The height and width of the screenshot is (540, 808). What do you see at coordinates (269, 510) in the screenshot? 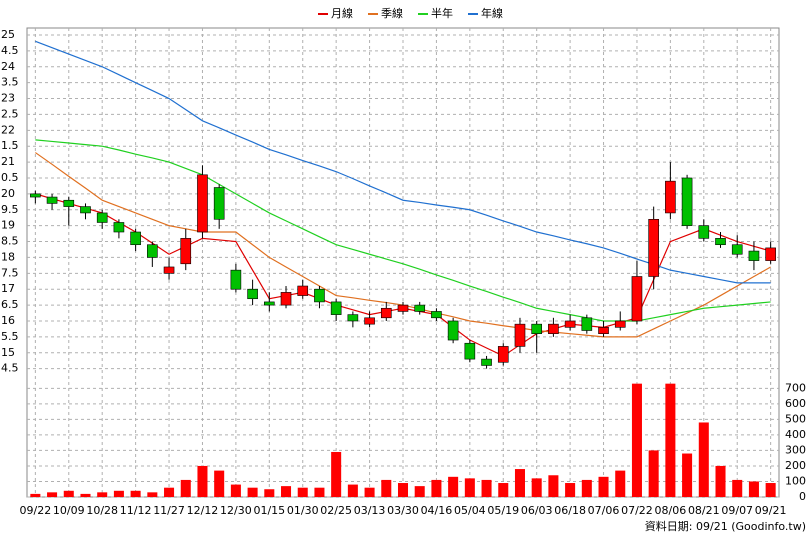
I see `x-tick-label: 01/15` at bounding box center [269, 510].